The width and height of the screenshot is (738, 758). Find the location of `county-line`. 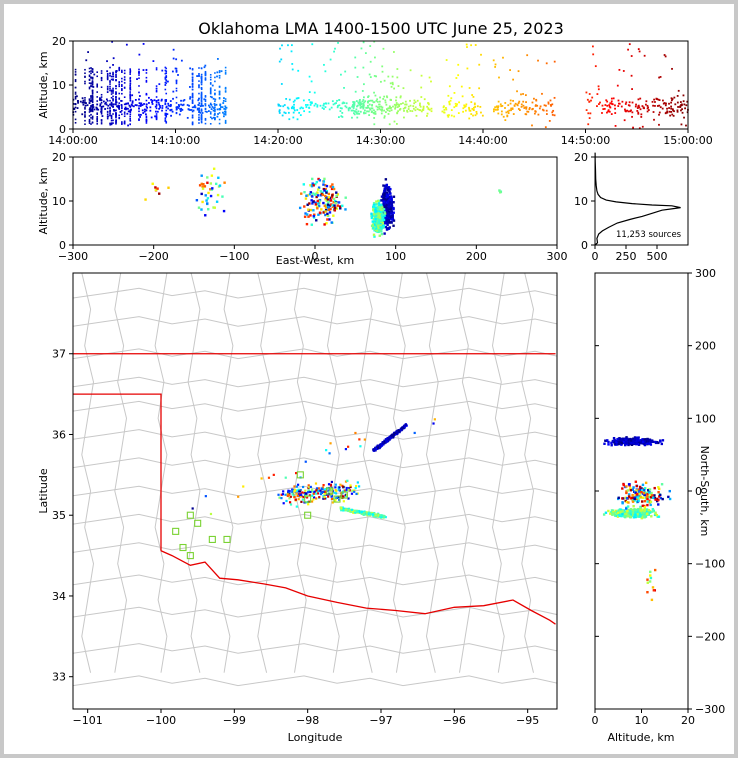

county-line is located at coordinates (315, 293).